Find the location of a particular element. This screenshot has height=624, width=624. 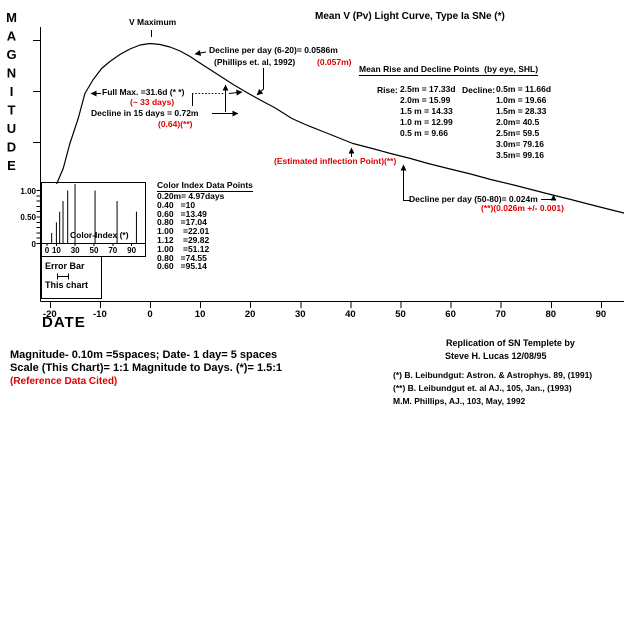

annotation-decline-15: Decline in 15 days = 0.72m is located at coordinates (145, 113).